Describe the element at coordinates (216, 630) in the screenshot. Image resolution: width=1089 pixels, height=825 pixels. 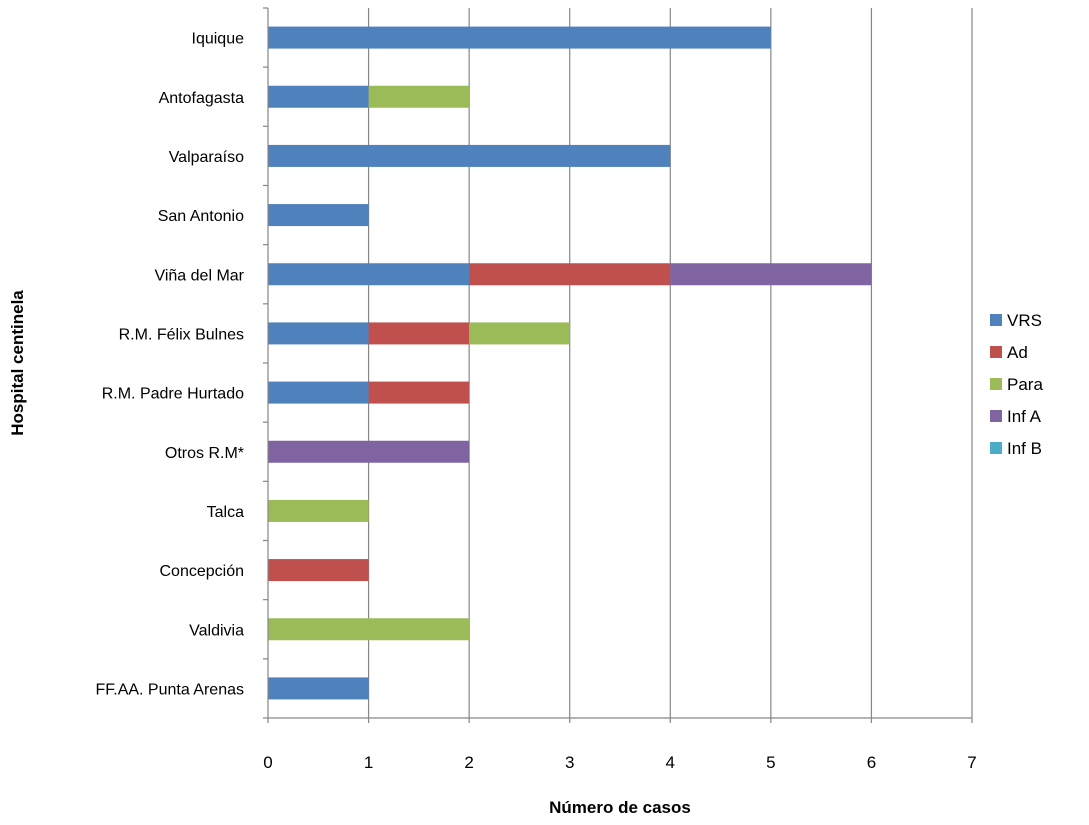
I see `category-label: Valdivia` at that location.